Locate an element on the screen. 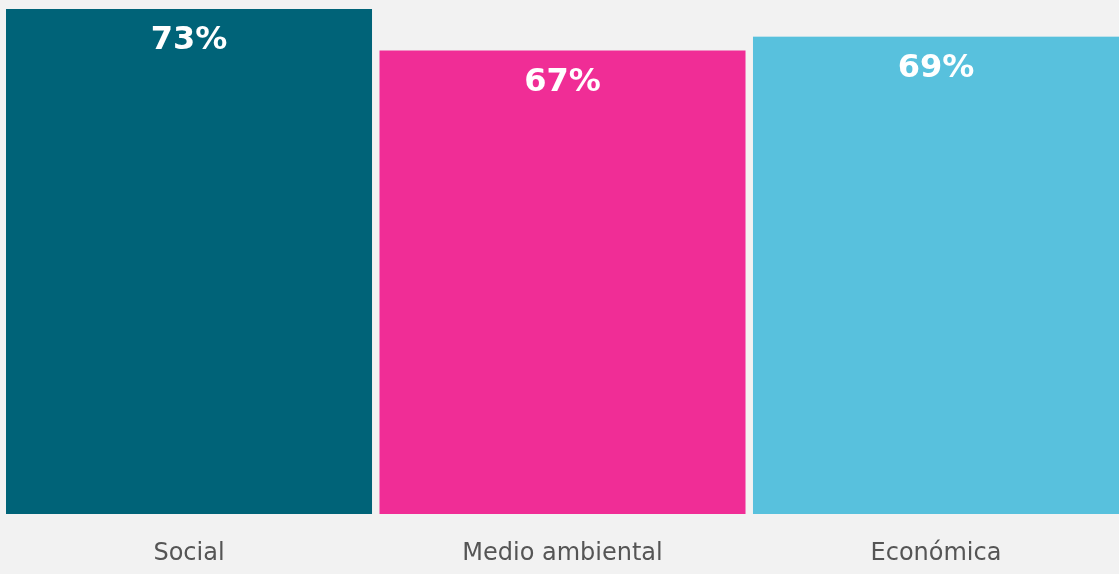 The height and width of the screenshot is (574, 1119). data-label: 67% is located at coordinates (562, 79).